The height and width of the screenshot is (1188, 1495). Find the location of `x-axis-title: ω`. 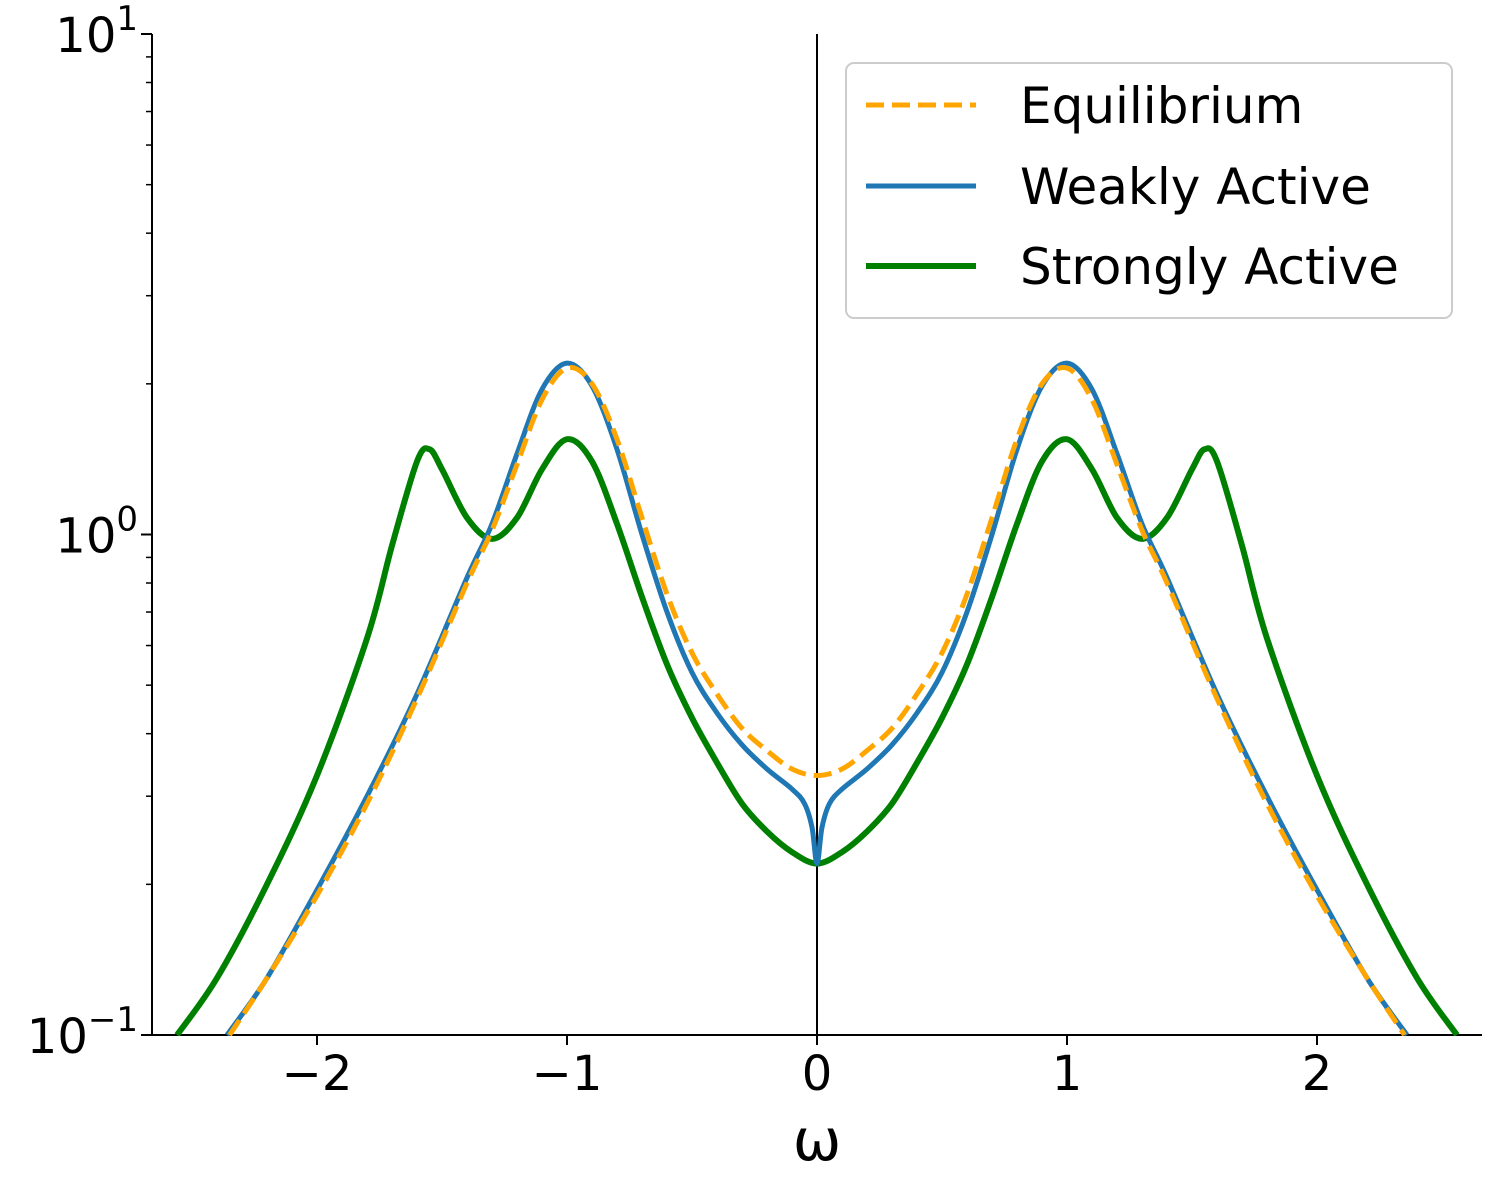

x-axis-title: ω is located at coordinates (817, 1140).